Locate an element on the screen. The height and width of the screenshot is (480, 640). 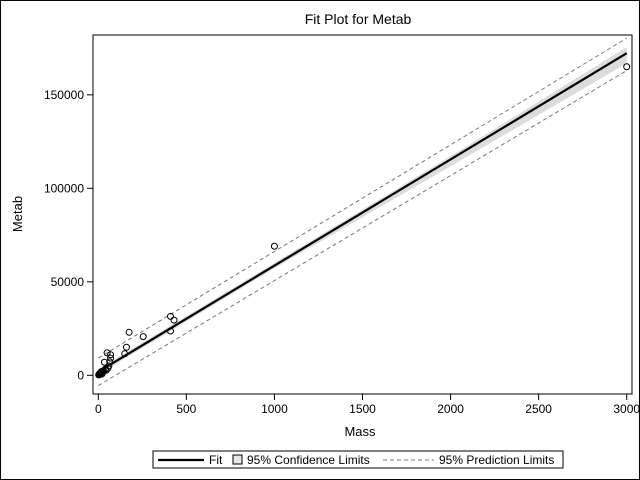
legend-prediction-label: 95% Prediction Limits is located at coordinates (496, 460).